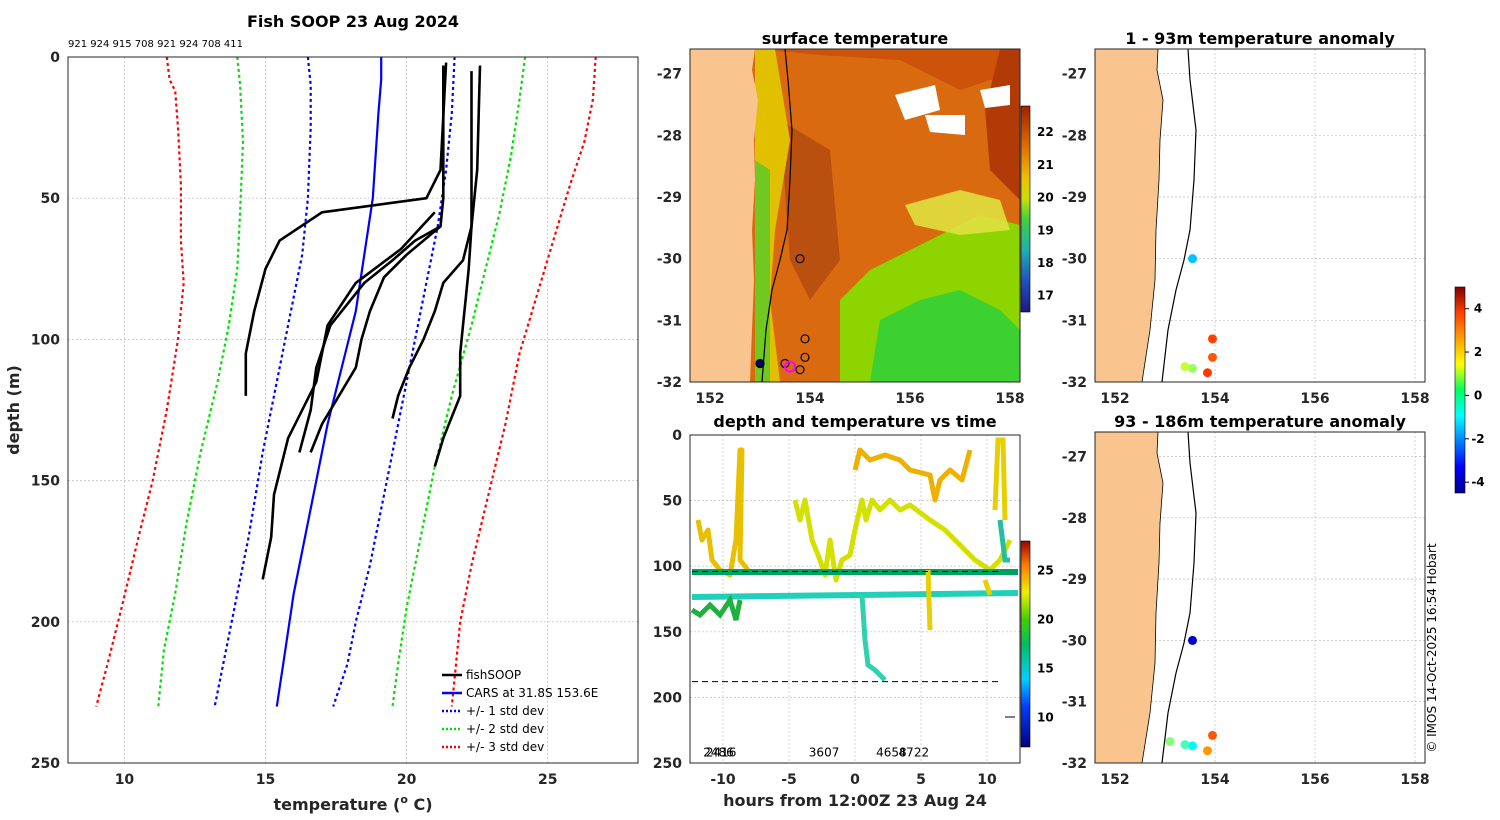 The width and height of the screenshot is (1500, 820). I want to click on profile-xtick: 15, so click(265, 780).